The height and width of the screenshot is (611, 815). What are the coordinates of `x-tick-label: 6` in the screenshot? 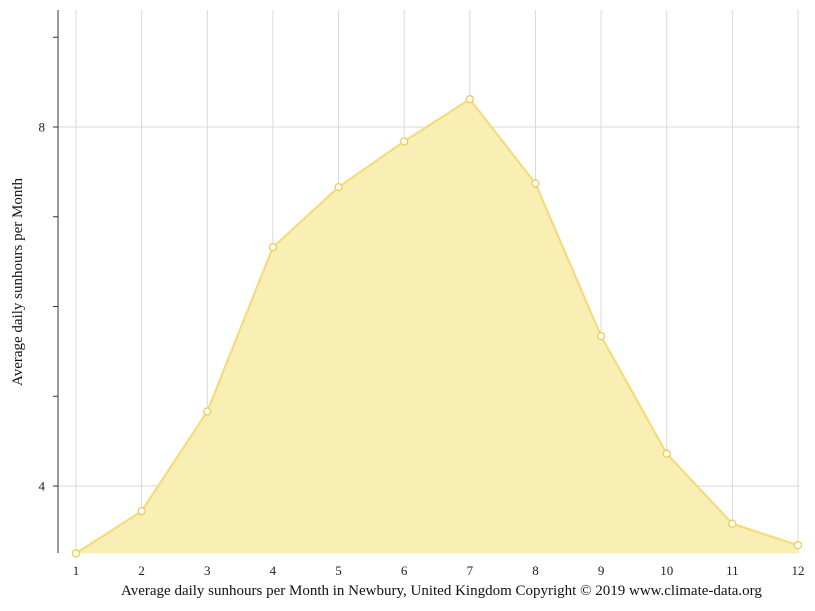 It's located at (404, 570).